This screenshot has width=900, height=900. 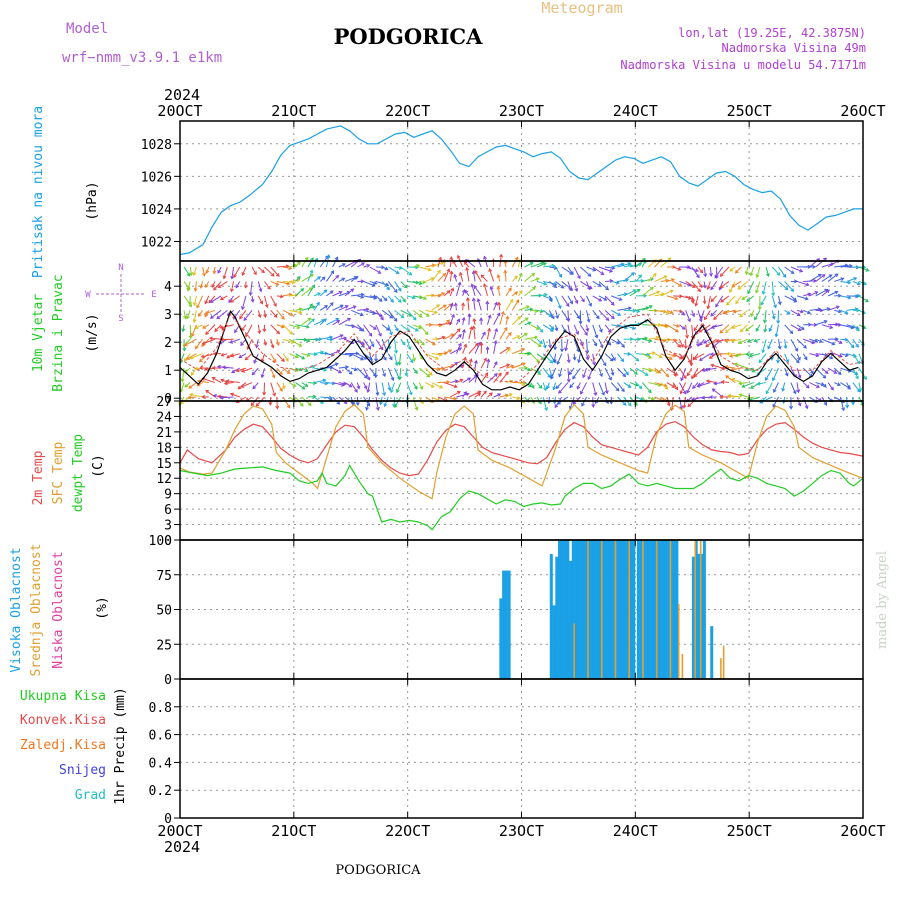 I want to click on wind-ytick-label: 4, so click(x=168, y=287).